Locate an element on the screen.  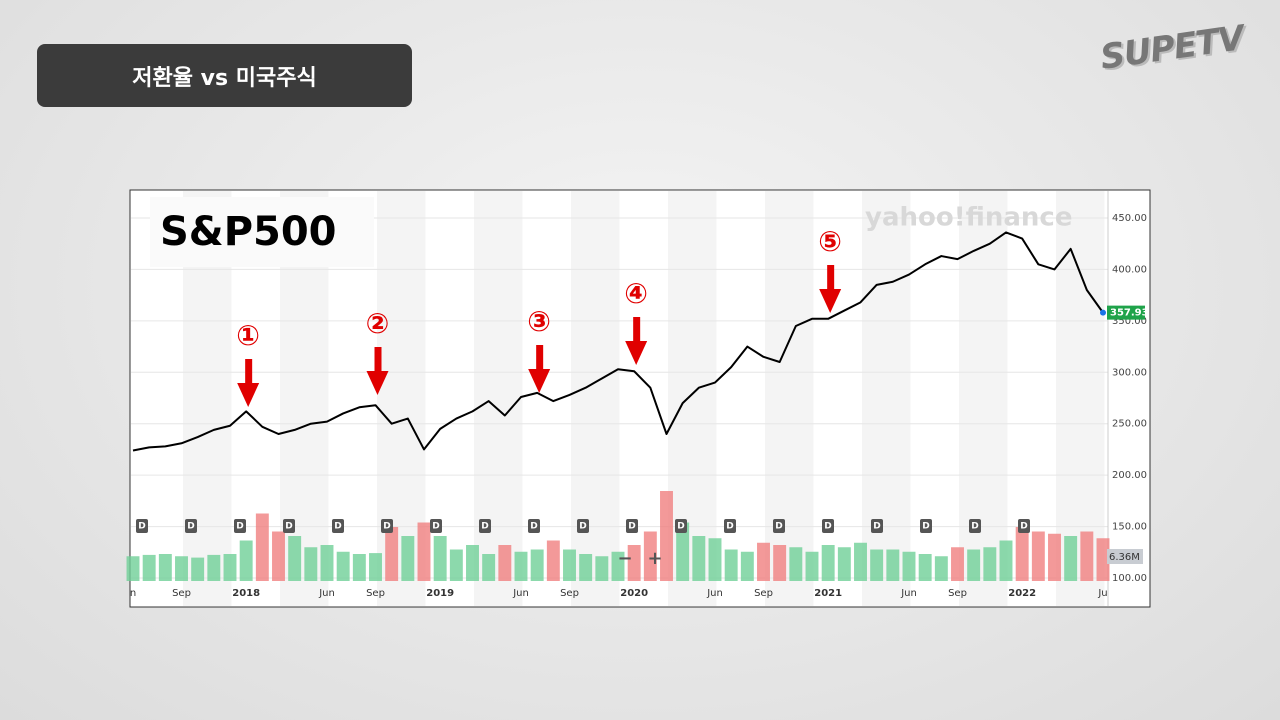
price-tag-bg is located at coordinates (1126, 312).